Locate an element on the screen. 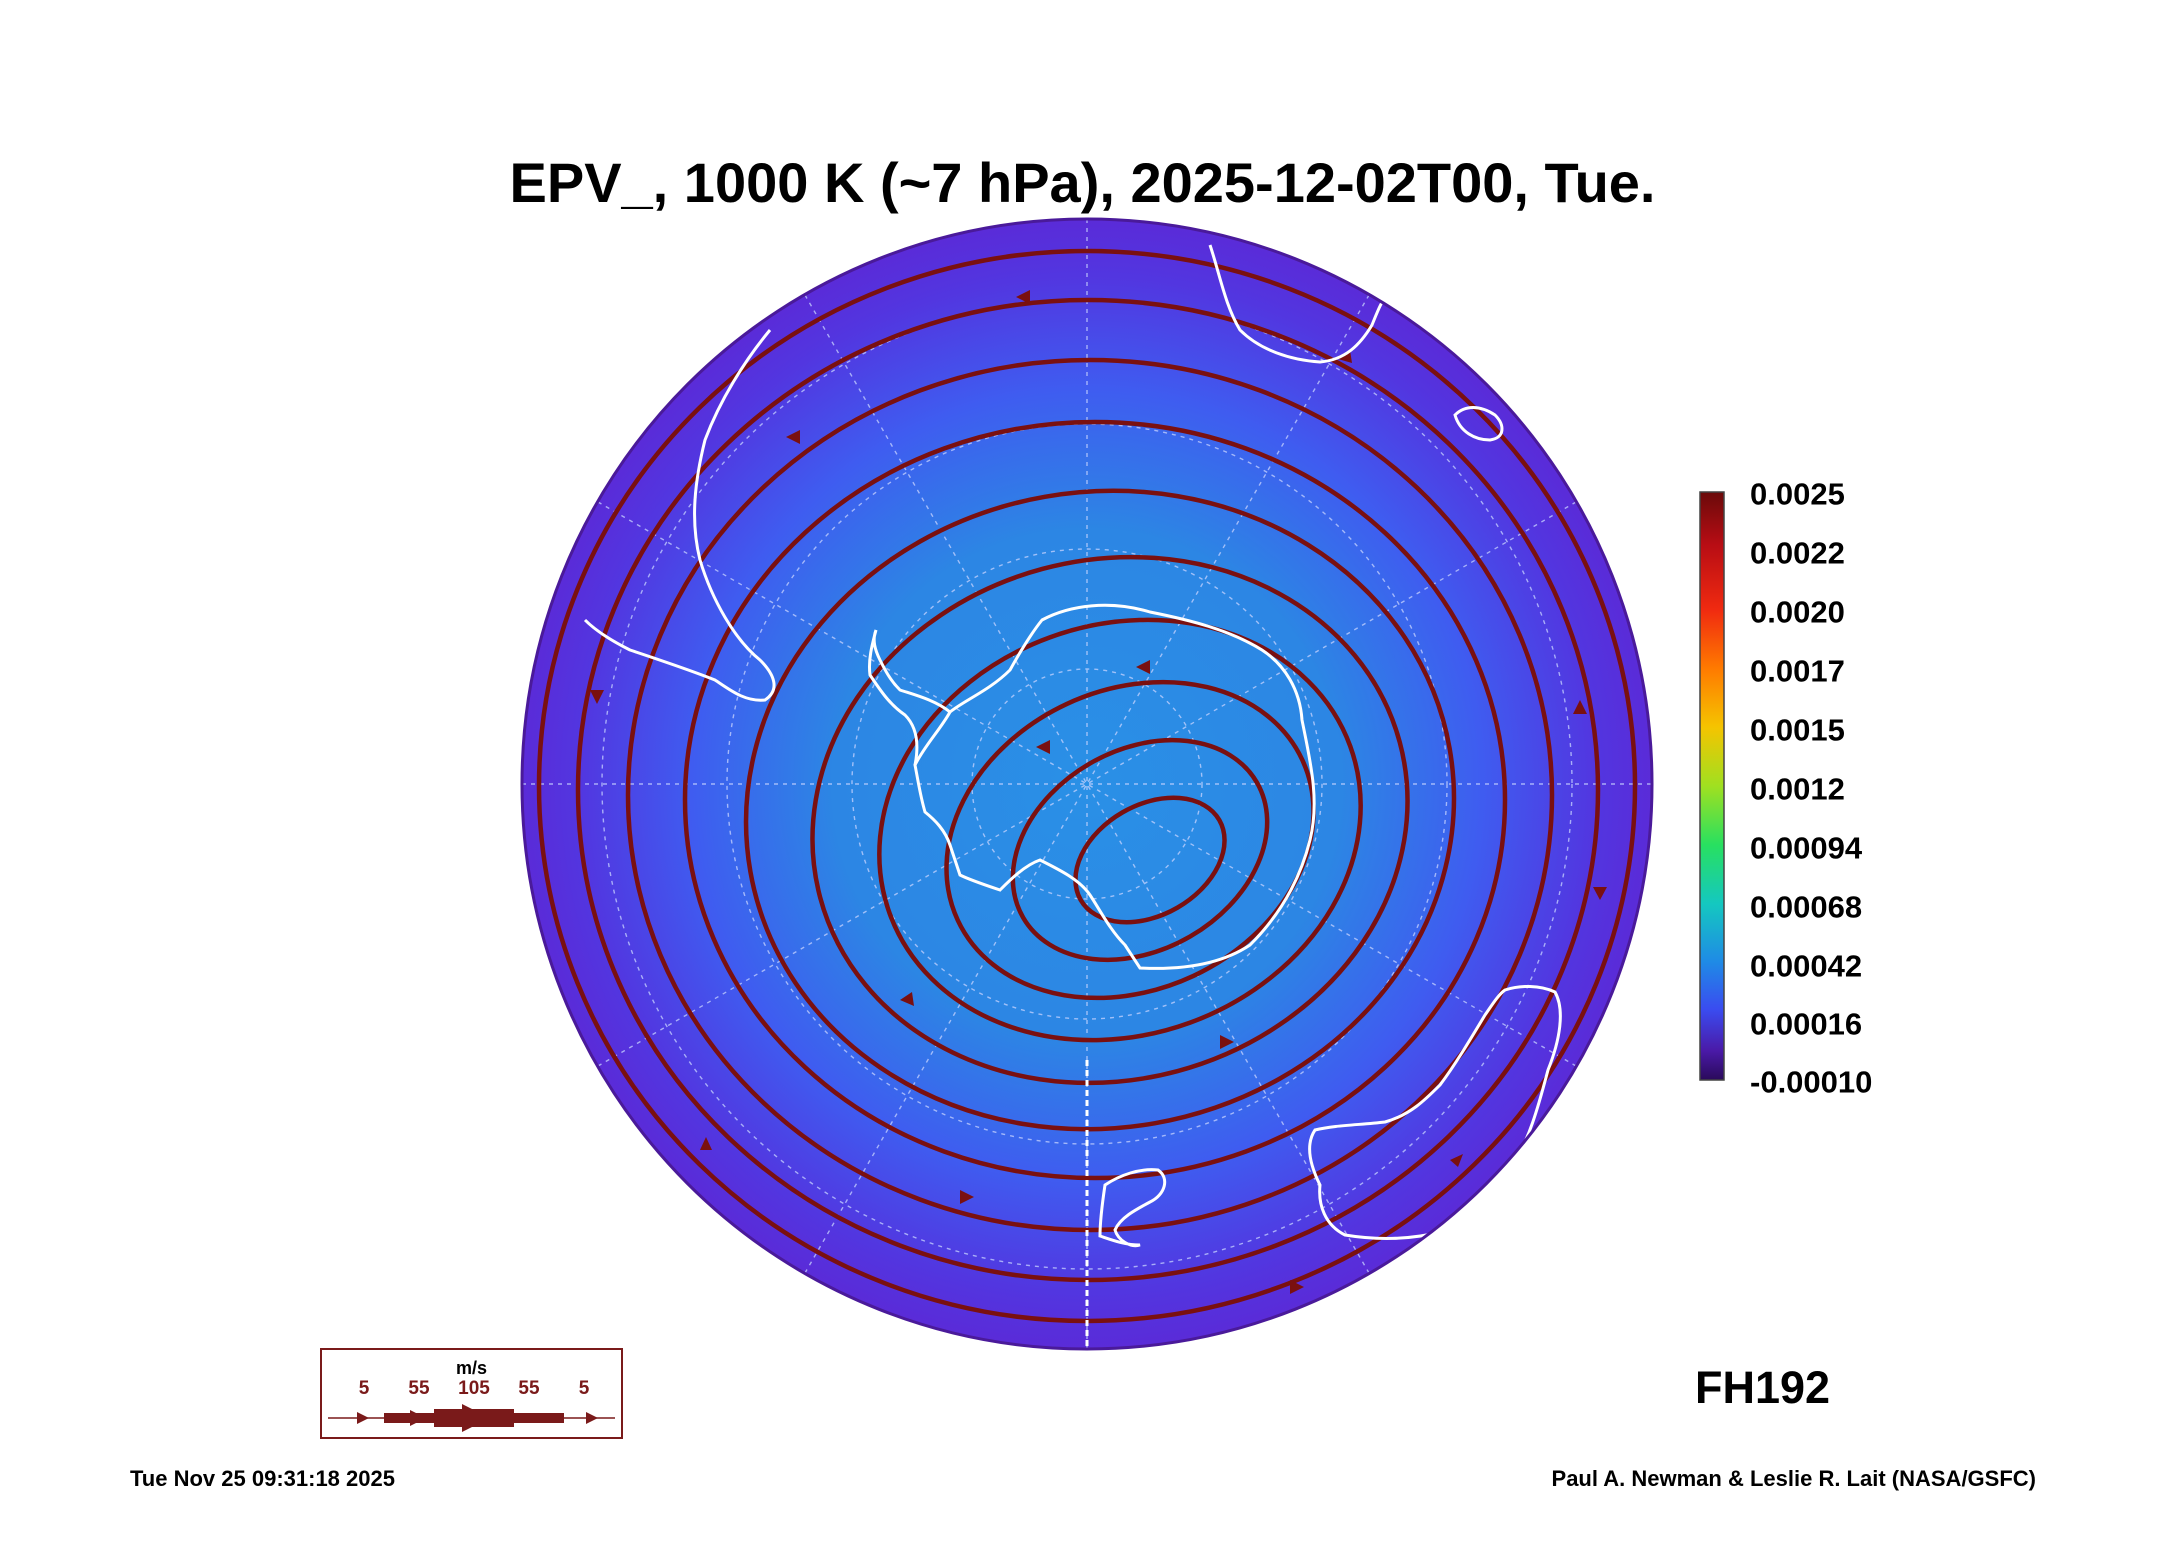  wind-speed-legend: m/s 5 55 105 55 5 is located at coordinates (471, 1393).